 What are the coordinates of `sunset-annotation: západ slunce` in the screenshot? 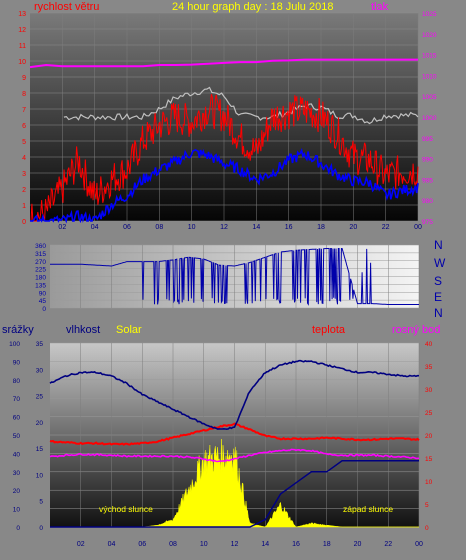 It's located at (368, 509).